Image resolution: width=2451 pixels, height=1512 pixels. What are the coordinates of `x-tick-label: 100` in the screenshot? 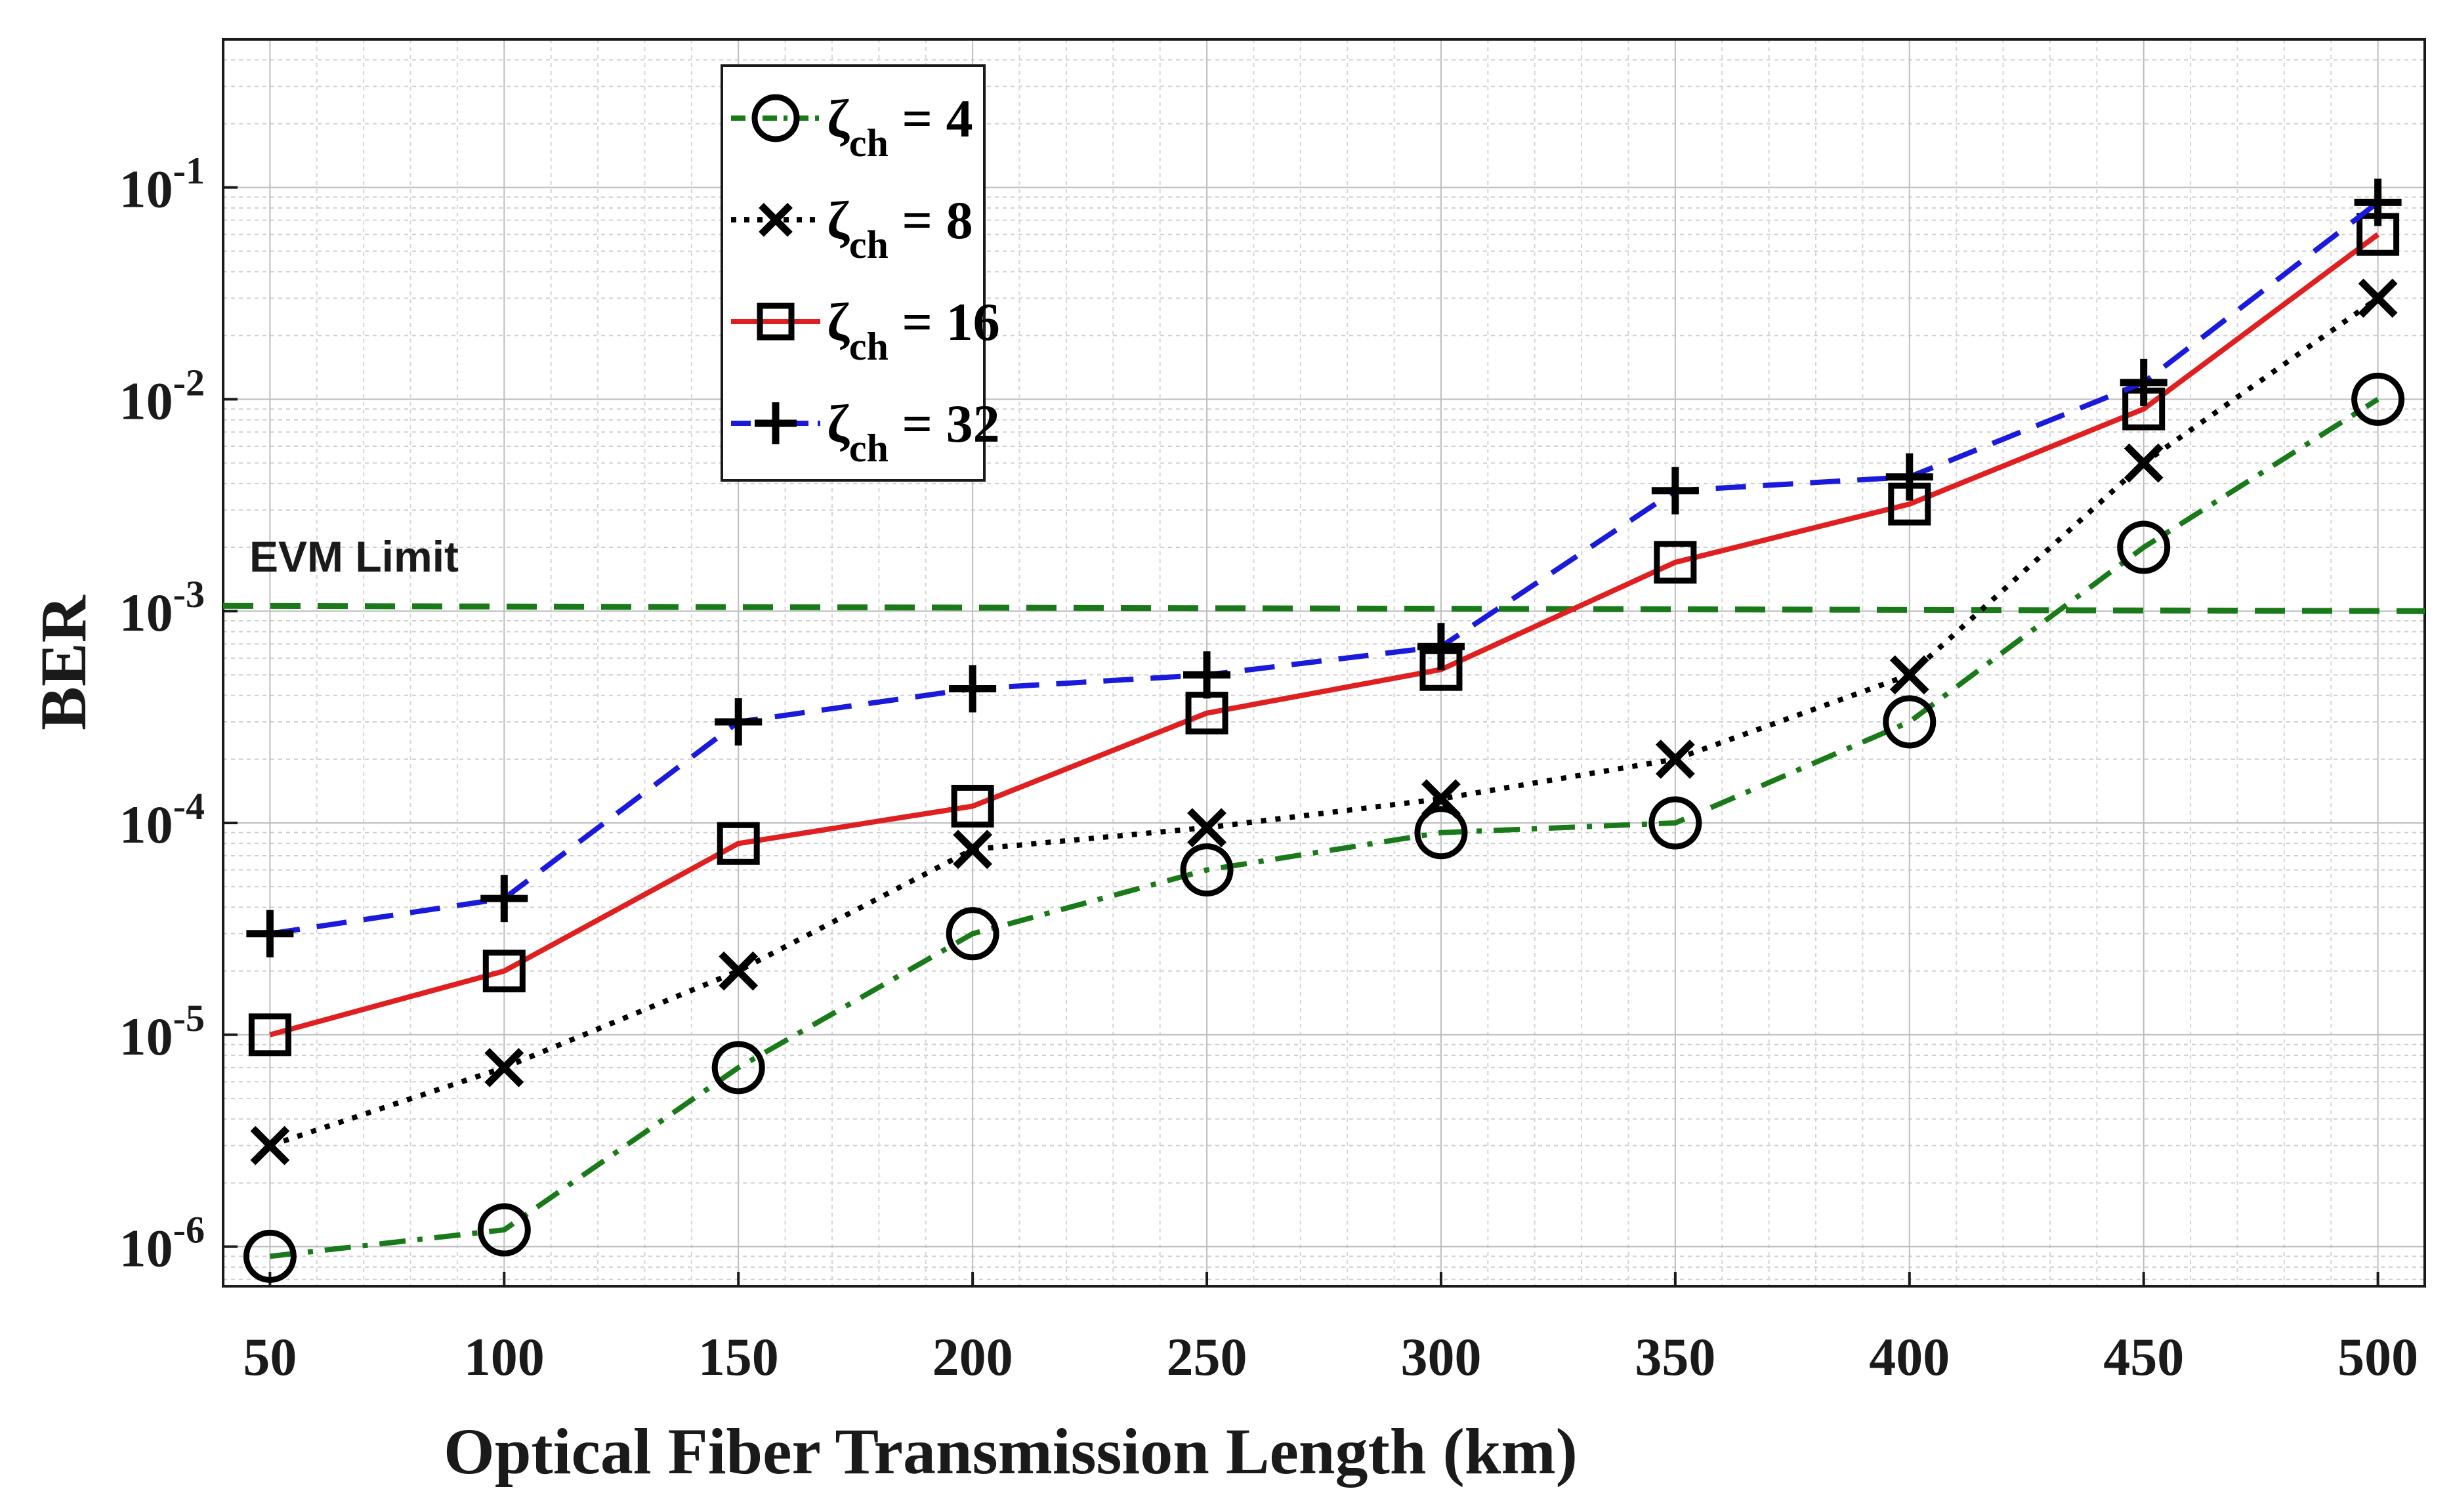 It's located at (504, 1357).